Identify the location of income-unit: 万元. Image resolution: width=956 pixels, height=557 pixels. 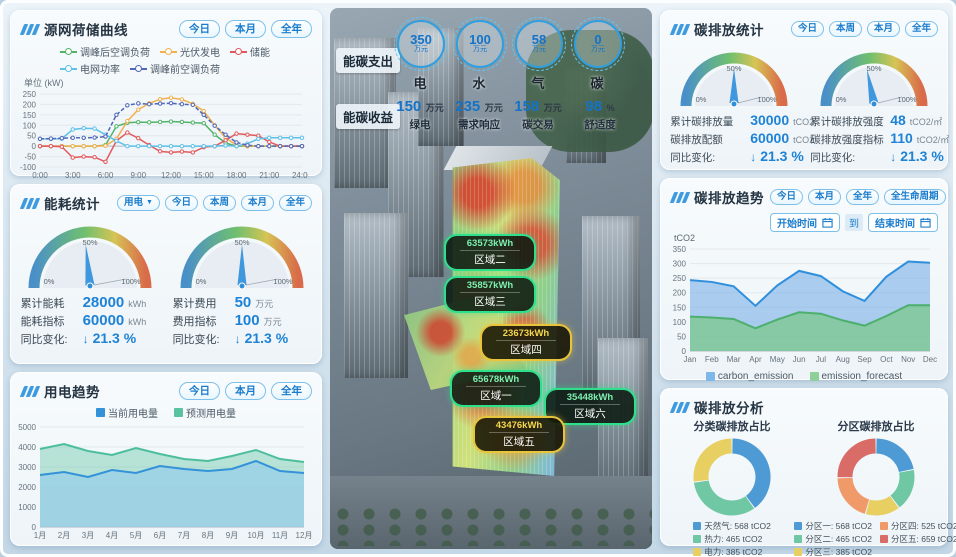
(552, 108).